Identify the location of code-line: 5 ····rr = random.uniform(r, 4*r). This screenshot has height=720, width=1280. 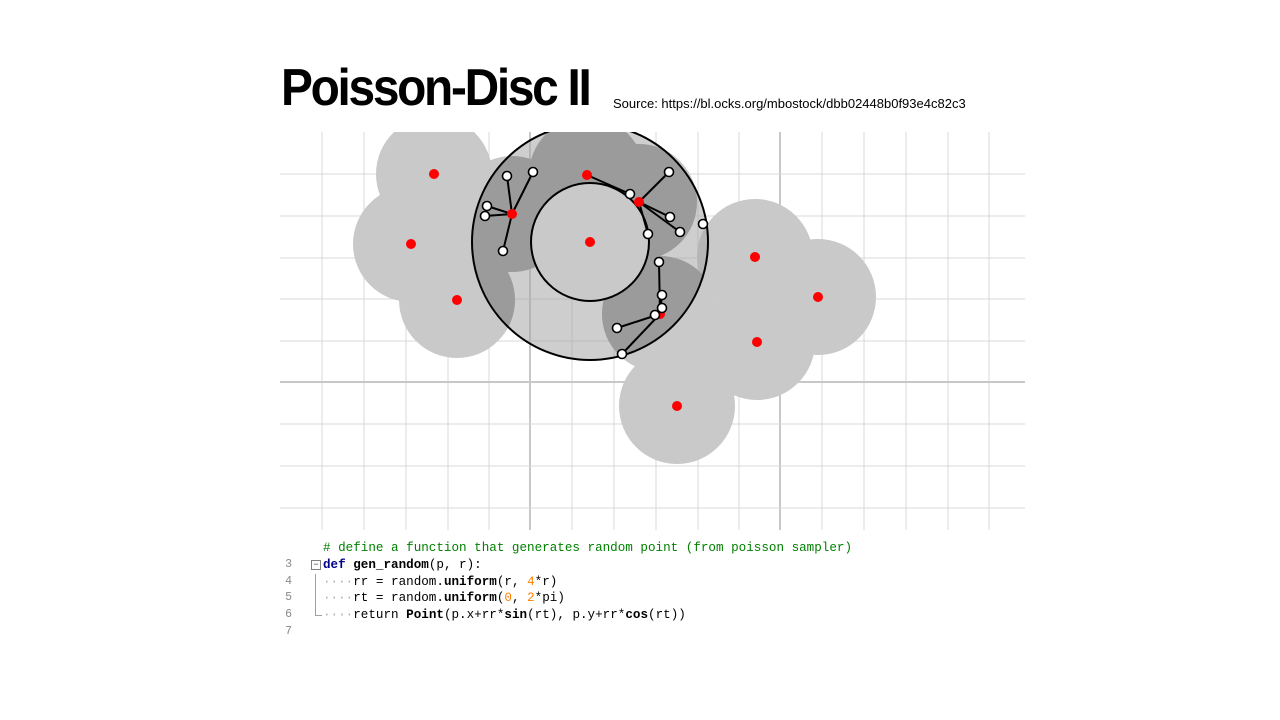
(652, 588).